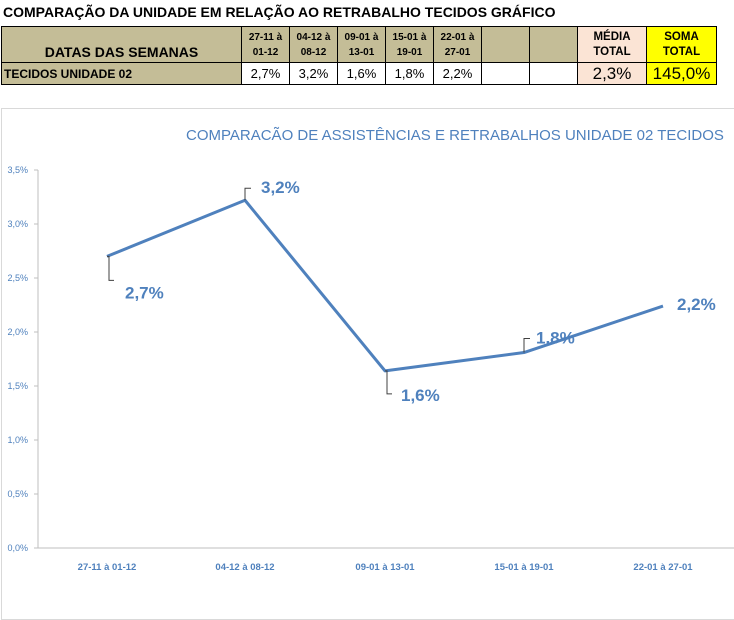  What do you see at coordinates (313, 37) in the screenshot?
I see `week-2-line1: 04-12 à` at bounding box center [313, 37].